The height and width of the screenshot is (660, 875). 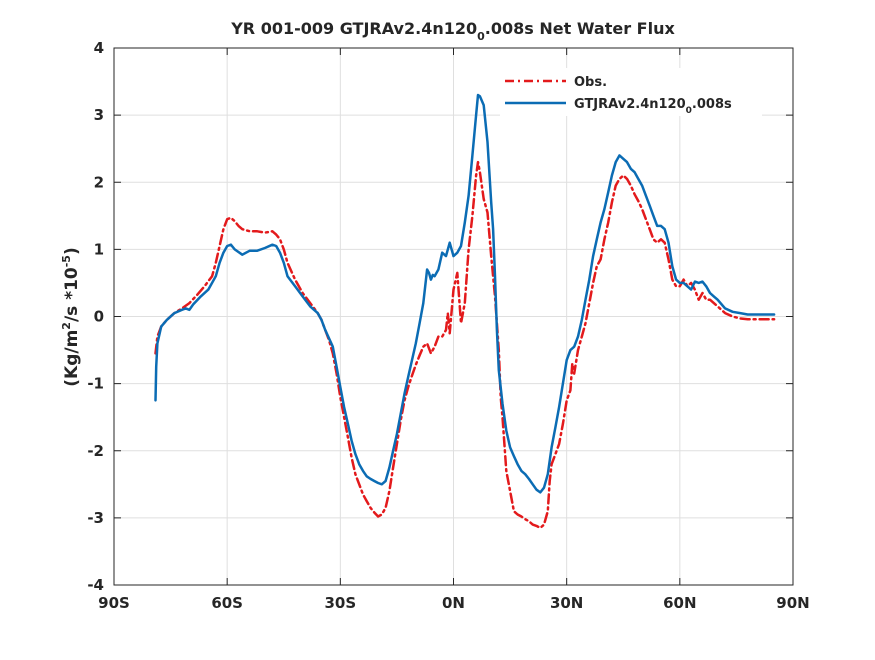 What do you see at coordinates (72, 358) in the screenshot?
I see `y-axis-label-part1: (Kg/m` at bounding box center [72, 358].